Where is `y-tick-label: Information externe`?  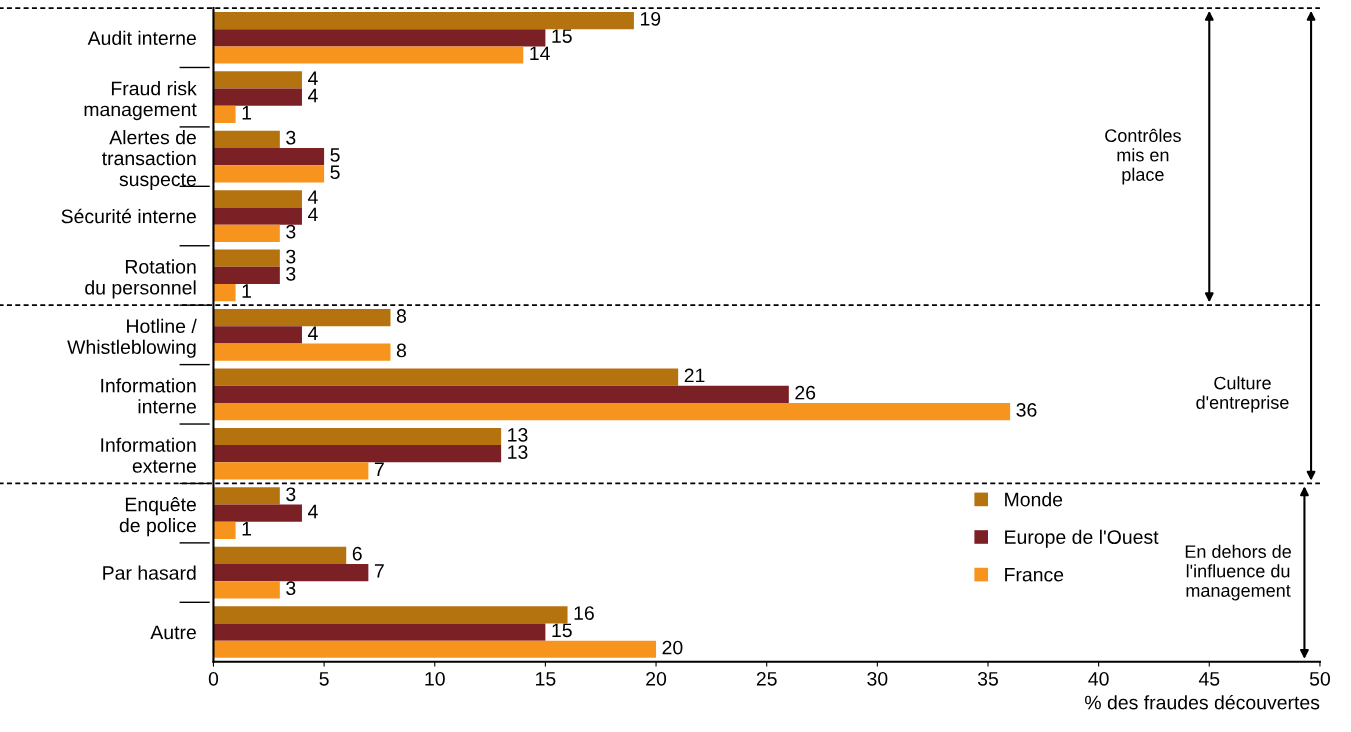
y-tick-label: Information externe is located at coordinates (148, 455).